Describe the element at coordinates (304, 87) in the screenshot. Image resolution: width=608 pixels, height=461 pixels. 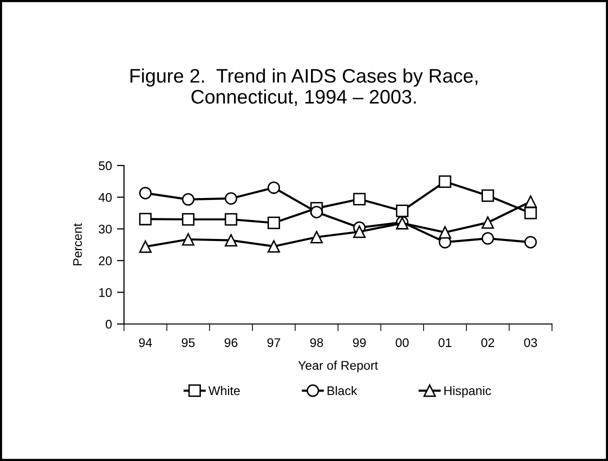
I see `chart-title: Figure 2. Trend in AIDS Cases by Race, Connecticut, 1994 – 2003.` at that location.